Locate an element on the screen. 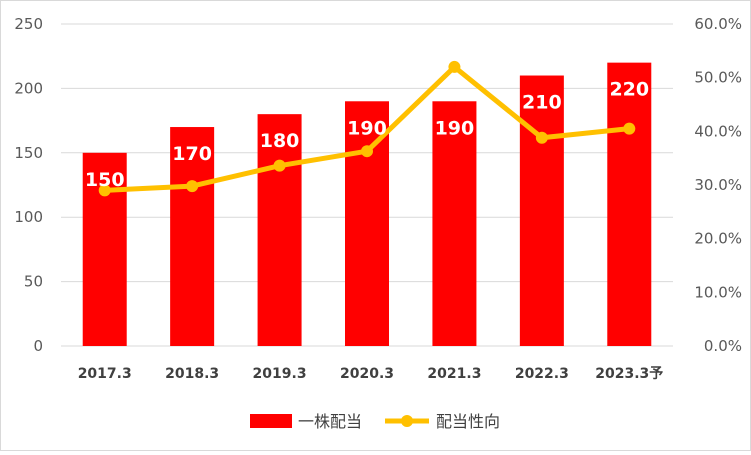 The image size is (751, 455). legend: 一株配当 配当性向 is located at coordinates (375, 421).